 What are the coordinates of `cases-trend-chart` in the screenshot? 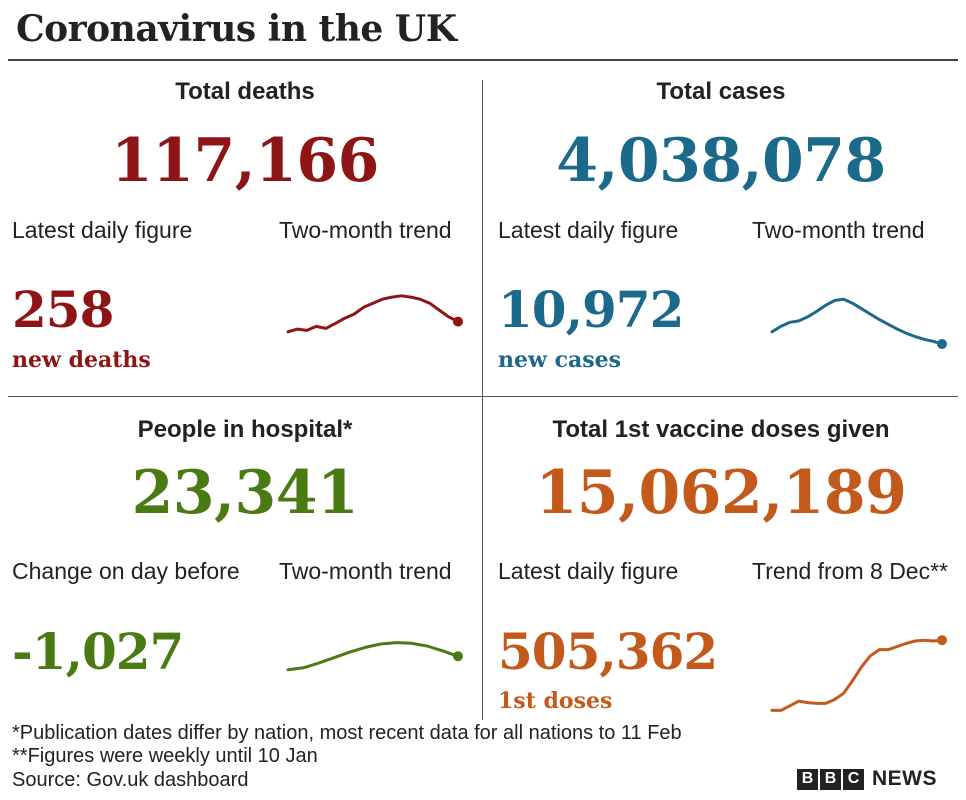 It's located at (858, 323).